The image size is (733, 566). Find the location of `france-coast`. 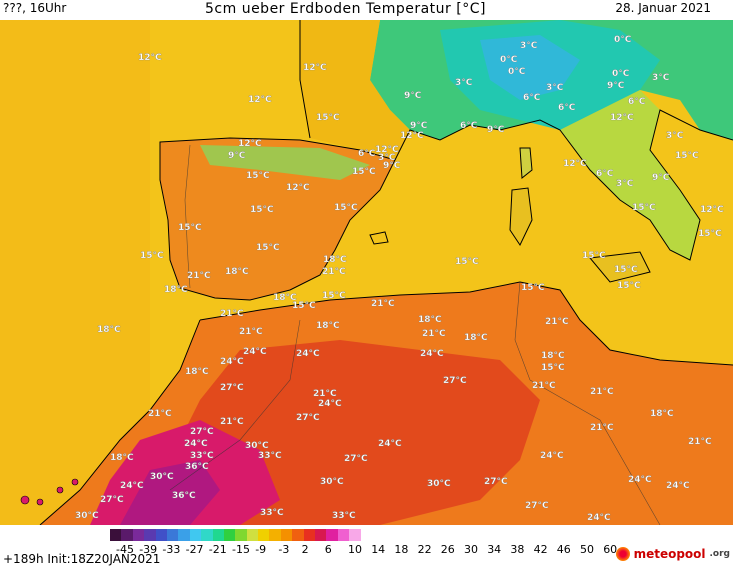

france-coast is located at coordinates (305, 79).